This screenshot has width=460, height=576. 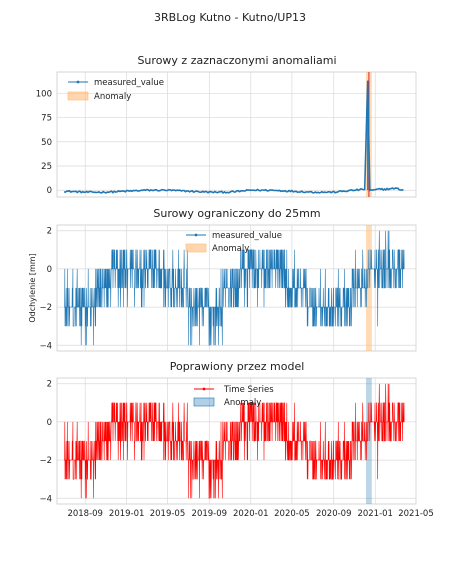 I want to click on figure-title: 3RBLog Kutno - Kutno/UP13, so click(x=230, y=17).